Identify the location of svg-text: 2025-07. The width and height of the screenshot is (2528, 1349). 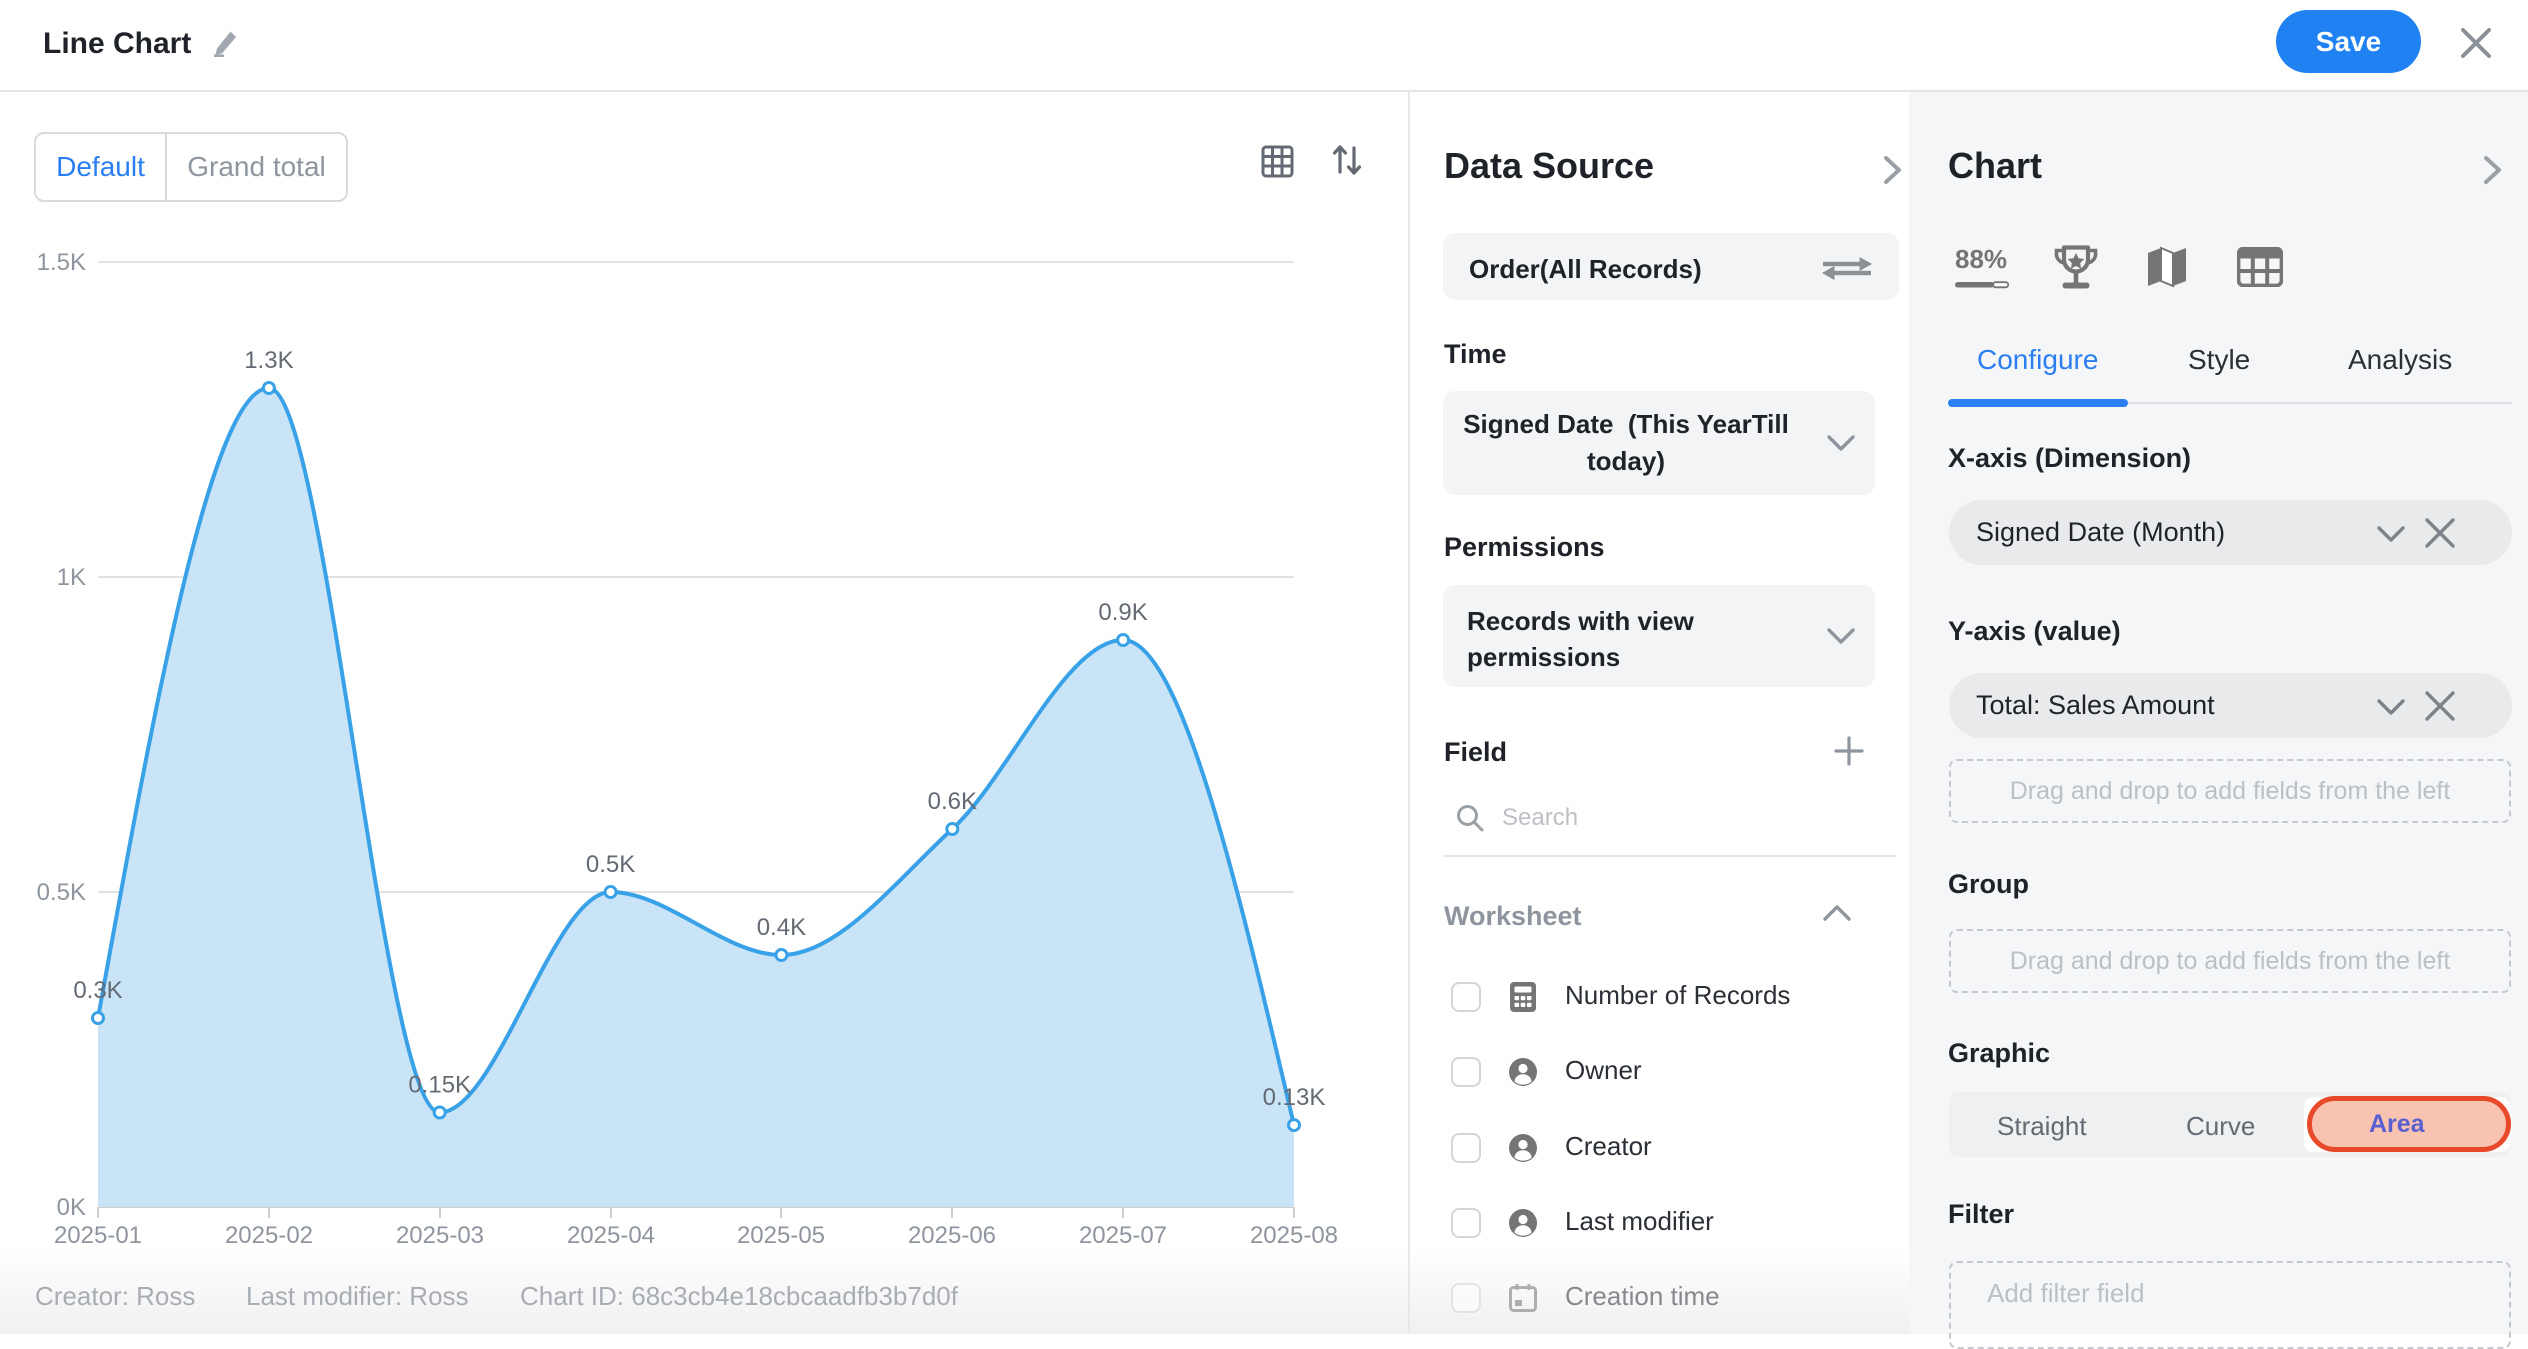
(1123, 1235).